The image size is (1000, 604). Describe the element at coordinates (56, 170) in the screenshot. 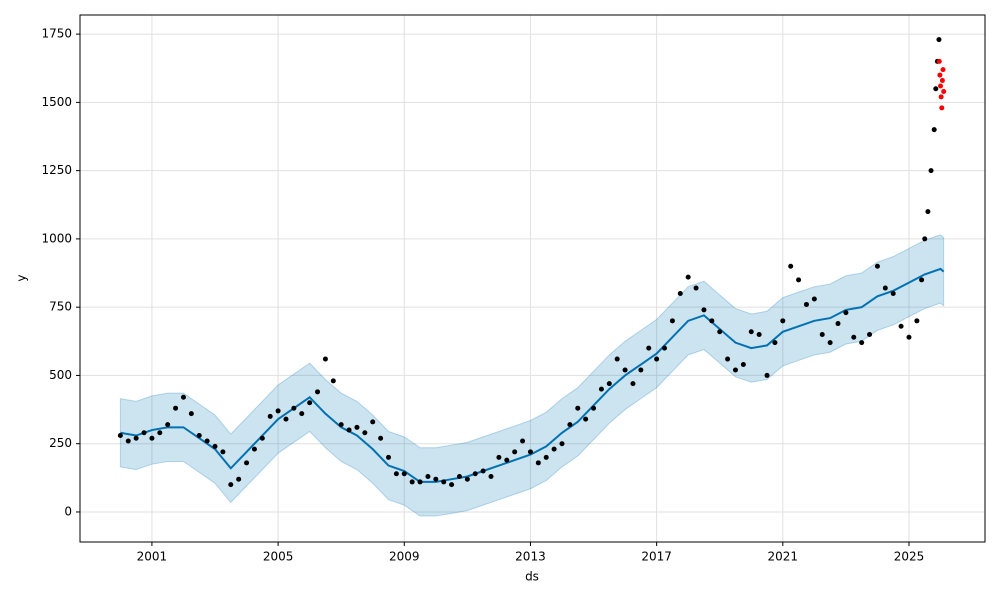

I see `y-tick-label: 1250` at that location.